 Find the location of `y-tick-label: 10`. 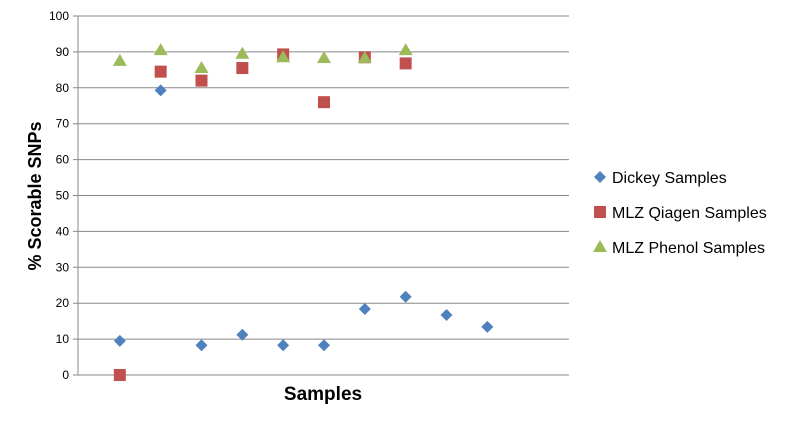

y-tick-label: 10 is located at coordinates (63, 339).